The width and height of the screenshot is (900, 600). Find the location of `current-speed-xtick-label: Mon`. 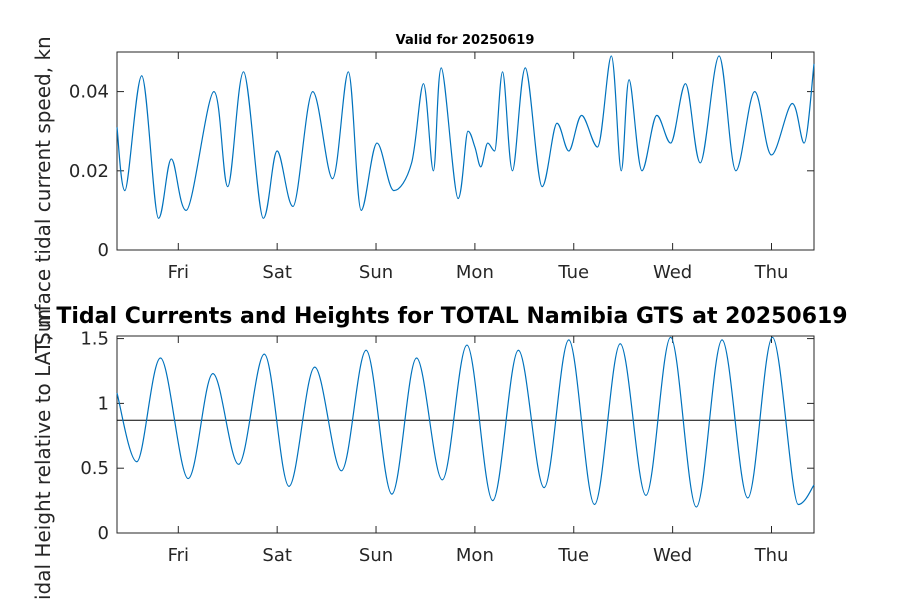

current-speed-xtick-label: Mon is located at coordinates (475, 272).